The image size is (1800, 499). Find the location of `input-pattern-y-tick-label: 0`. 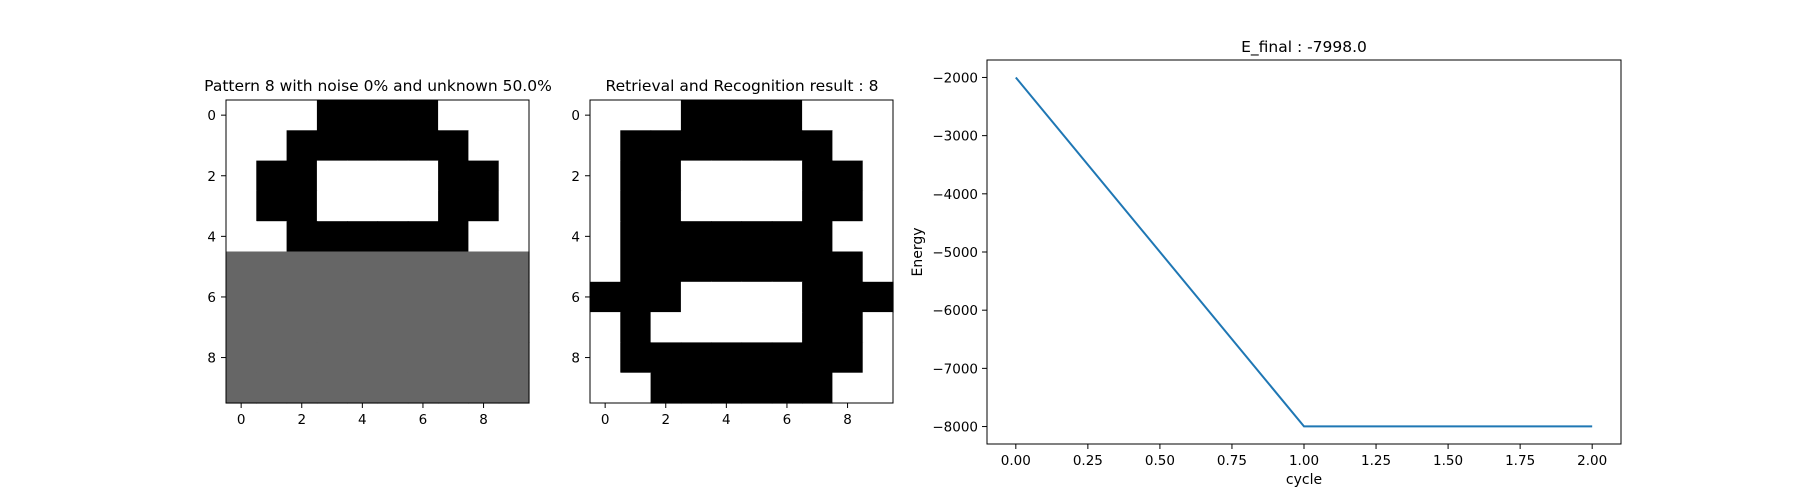

input-pattern-y-tick-label: 0 is located at coordinates (211, 116).